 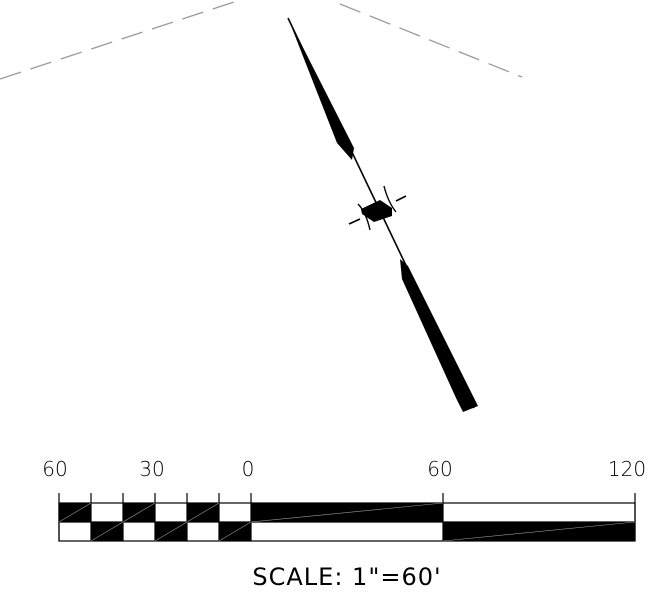 What do you see at coordinates (120, 40) in the screenshot?
I see `dashed-boundary-left` at bounding box center [120, 40].